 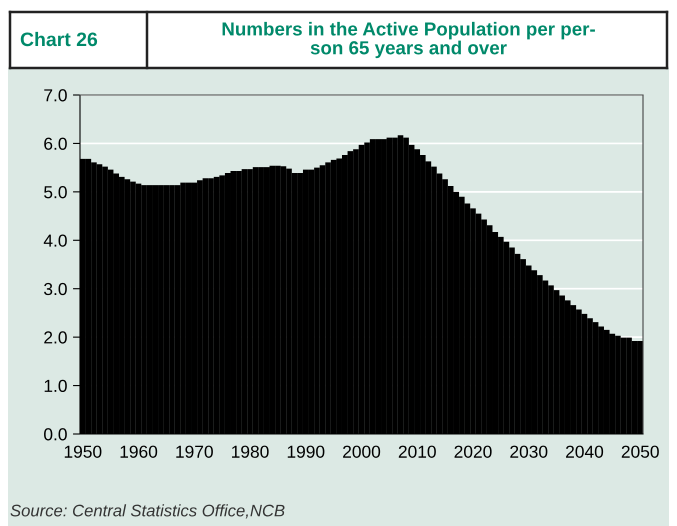 What do you see at coordinates (55, 95) in the screenshot?
I see `y-tick-label: 7.0` at bounding box center [55, 95].